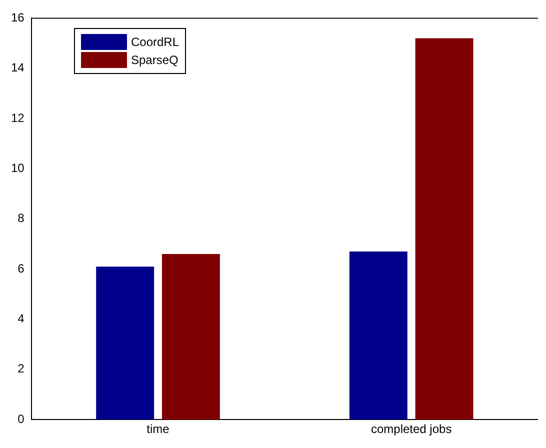  What do you see at coordinates (158, 429) in the screenshot?
I see `x-tick-label: time` at bounding box center [158, 429].